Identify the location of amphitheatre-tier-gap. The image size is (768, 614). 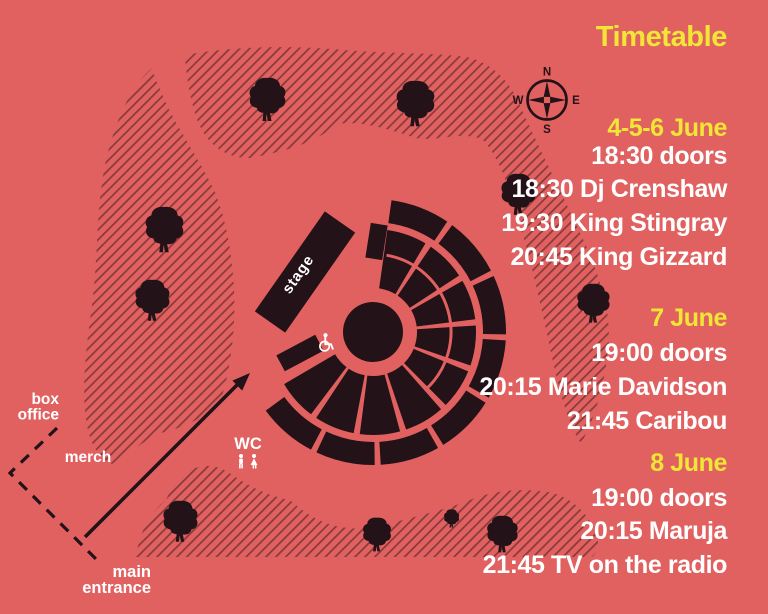
(419, 322).